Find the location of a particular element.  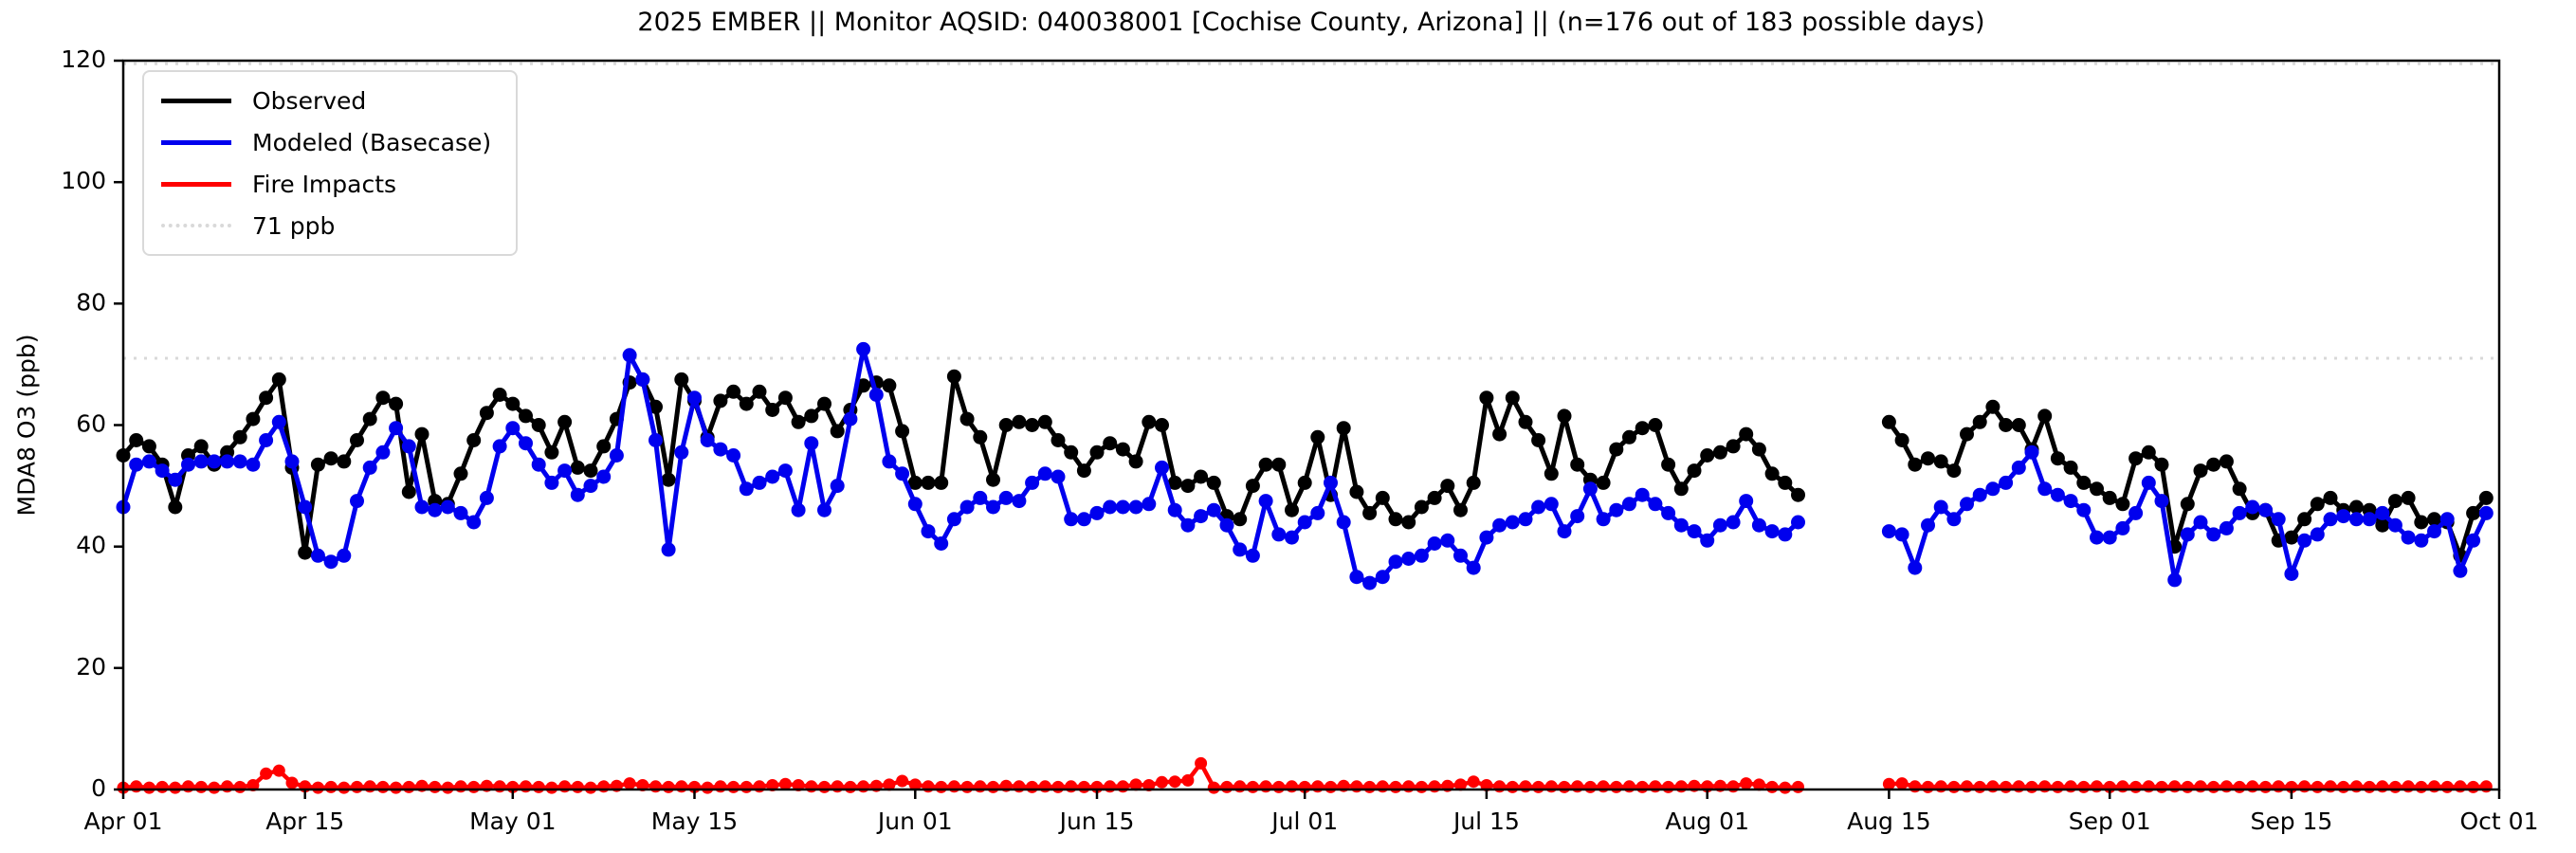

svg-text: 80 is located at coordinates (91, 302).